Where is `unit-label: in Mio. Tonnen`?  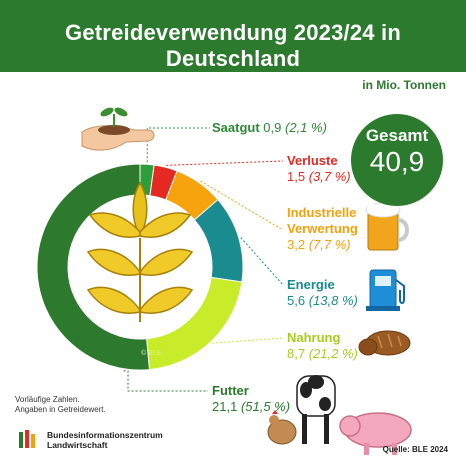
unit-label: in Mio. Tonnen is located at coordinates (404, 85).